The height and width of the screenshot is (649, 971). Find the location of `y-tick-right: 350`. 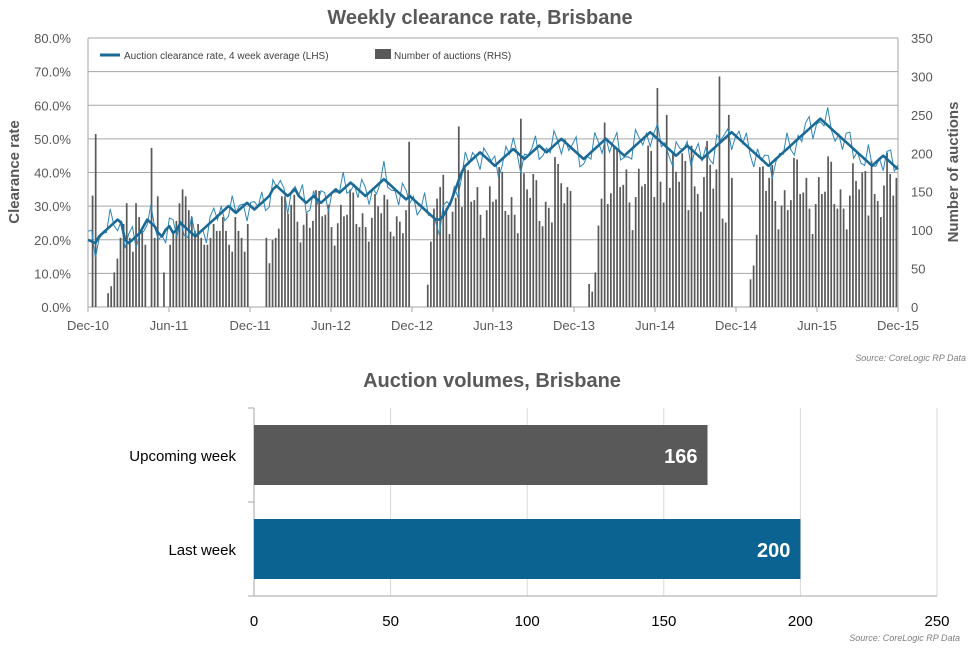

y-tick-right: 350 is located at coordinates (922, 38).